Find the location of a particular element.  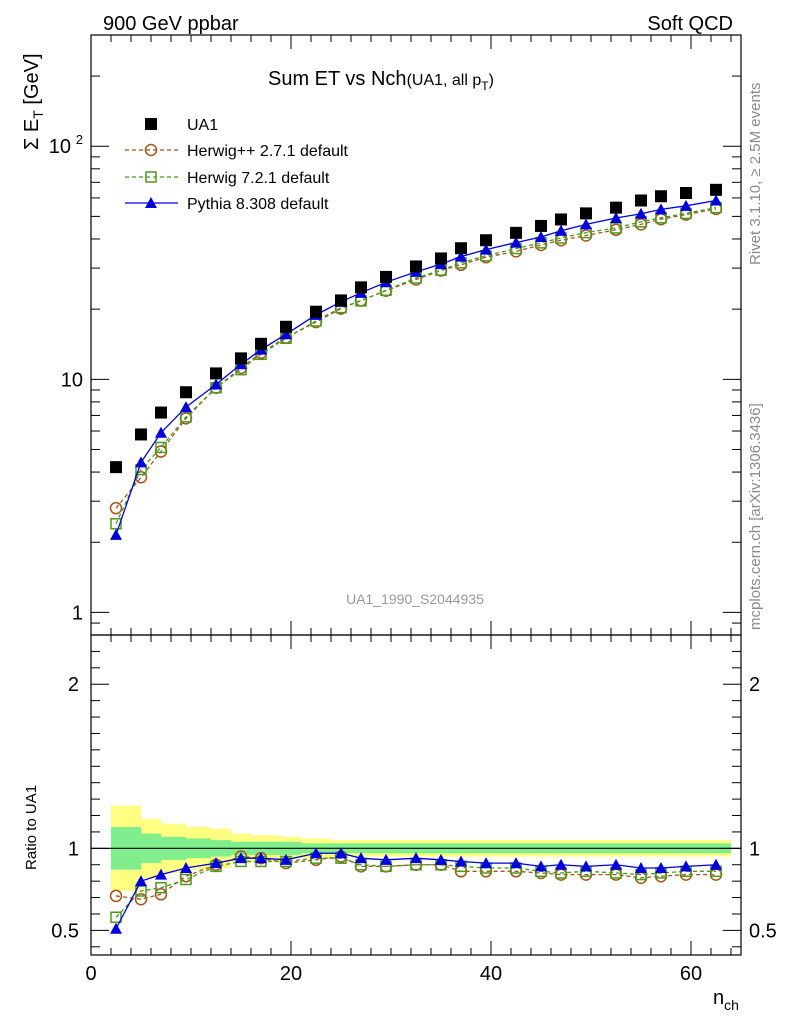

xlabel: nch is located at coordinates (726, 1000).